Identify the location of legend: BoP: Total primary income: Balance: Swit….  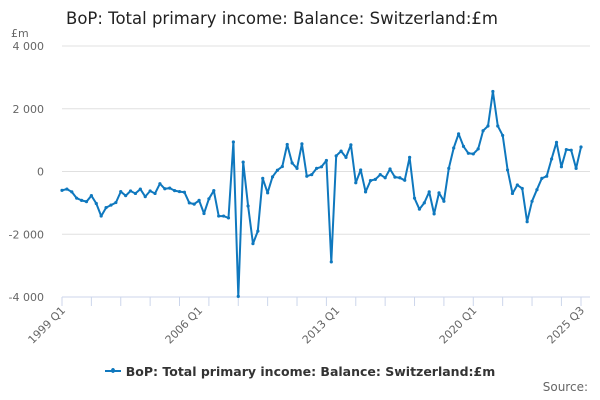
(300, 371).